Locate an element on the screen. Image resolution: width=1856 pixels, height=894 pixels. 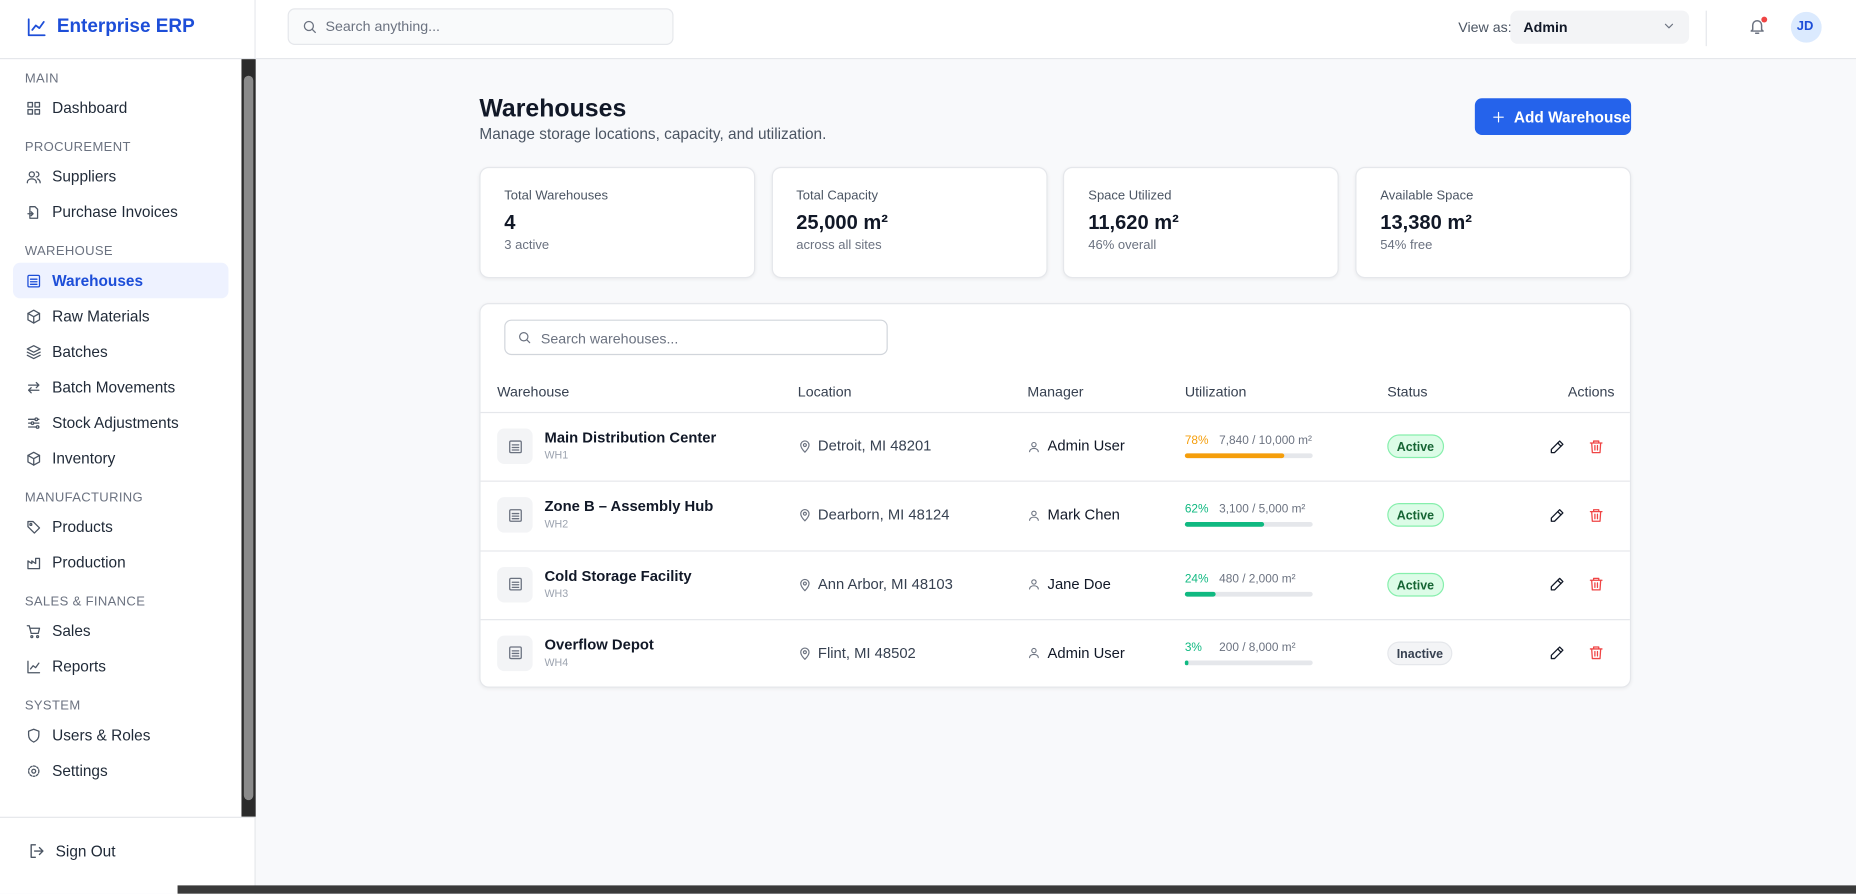
nav-label: Stock Adjustments is located at coordinates (115, 422).